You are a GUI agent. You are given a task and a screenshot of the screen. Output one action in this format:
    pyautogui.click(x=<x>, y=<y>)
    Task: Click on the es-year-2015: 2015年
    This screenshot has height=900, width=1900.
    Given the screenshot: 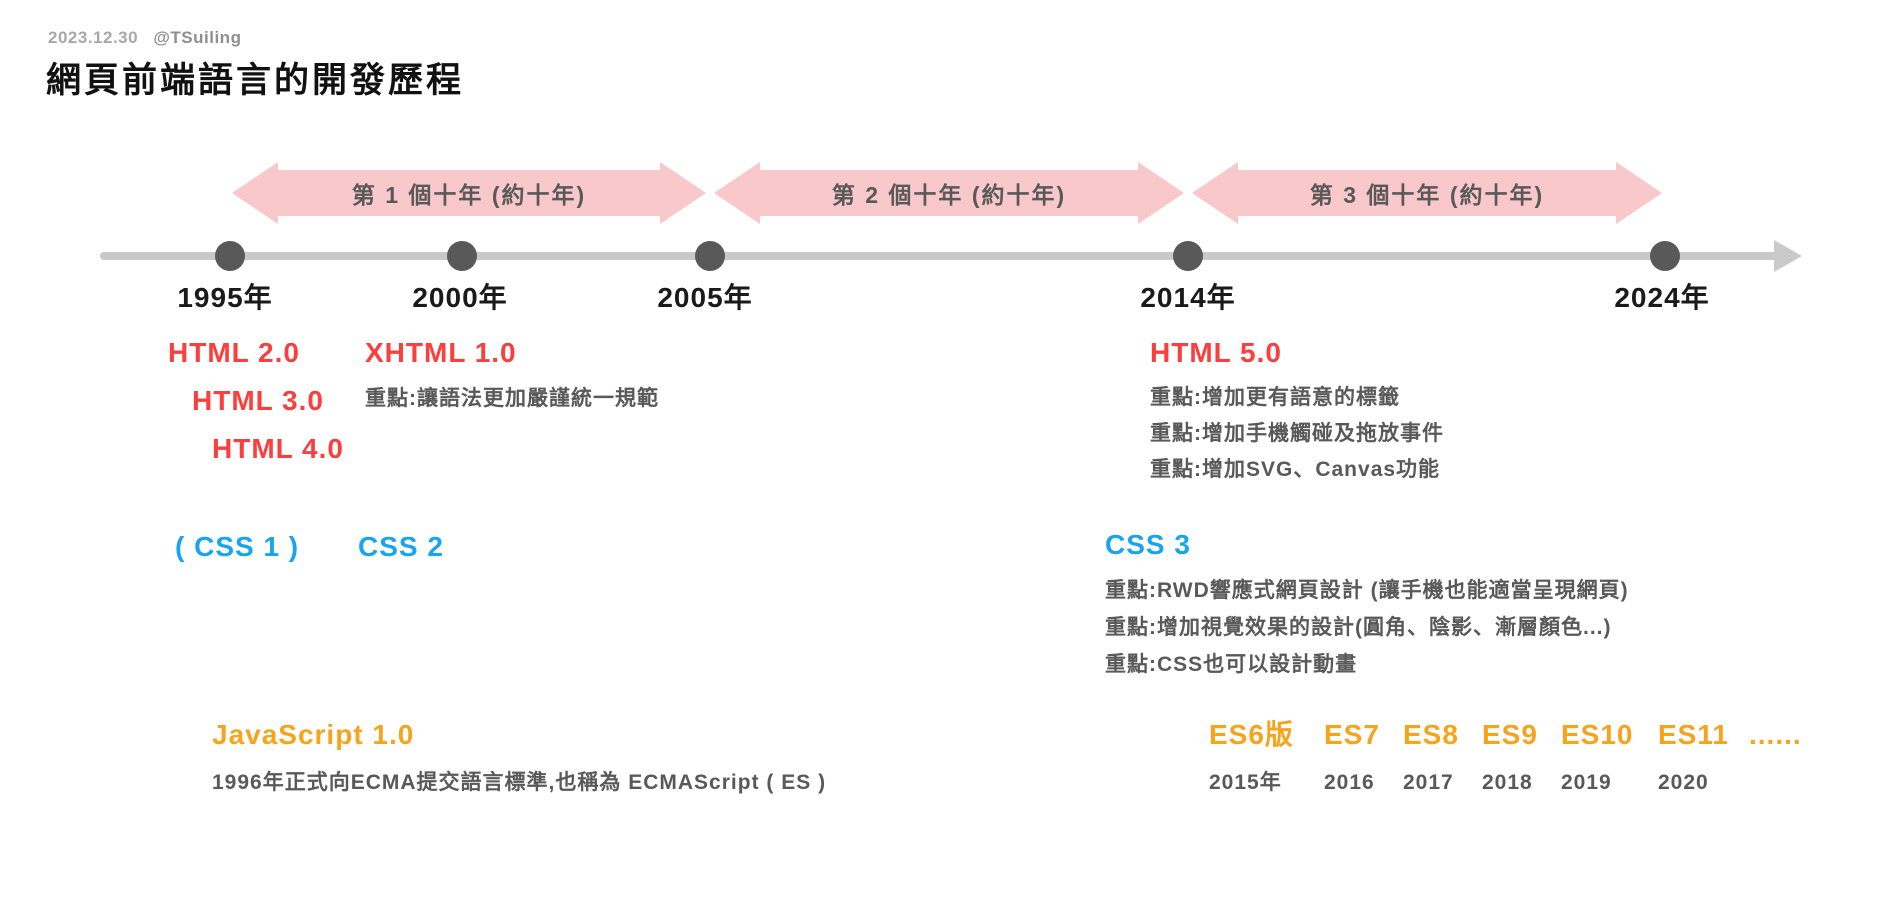 What is the action you would take?
    pyautogui.click(x=1245, y=782)
    